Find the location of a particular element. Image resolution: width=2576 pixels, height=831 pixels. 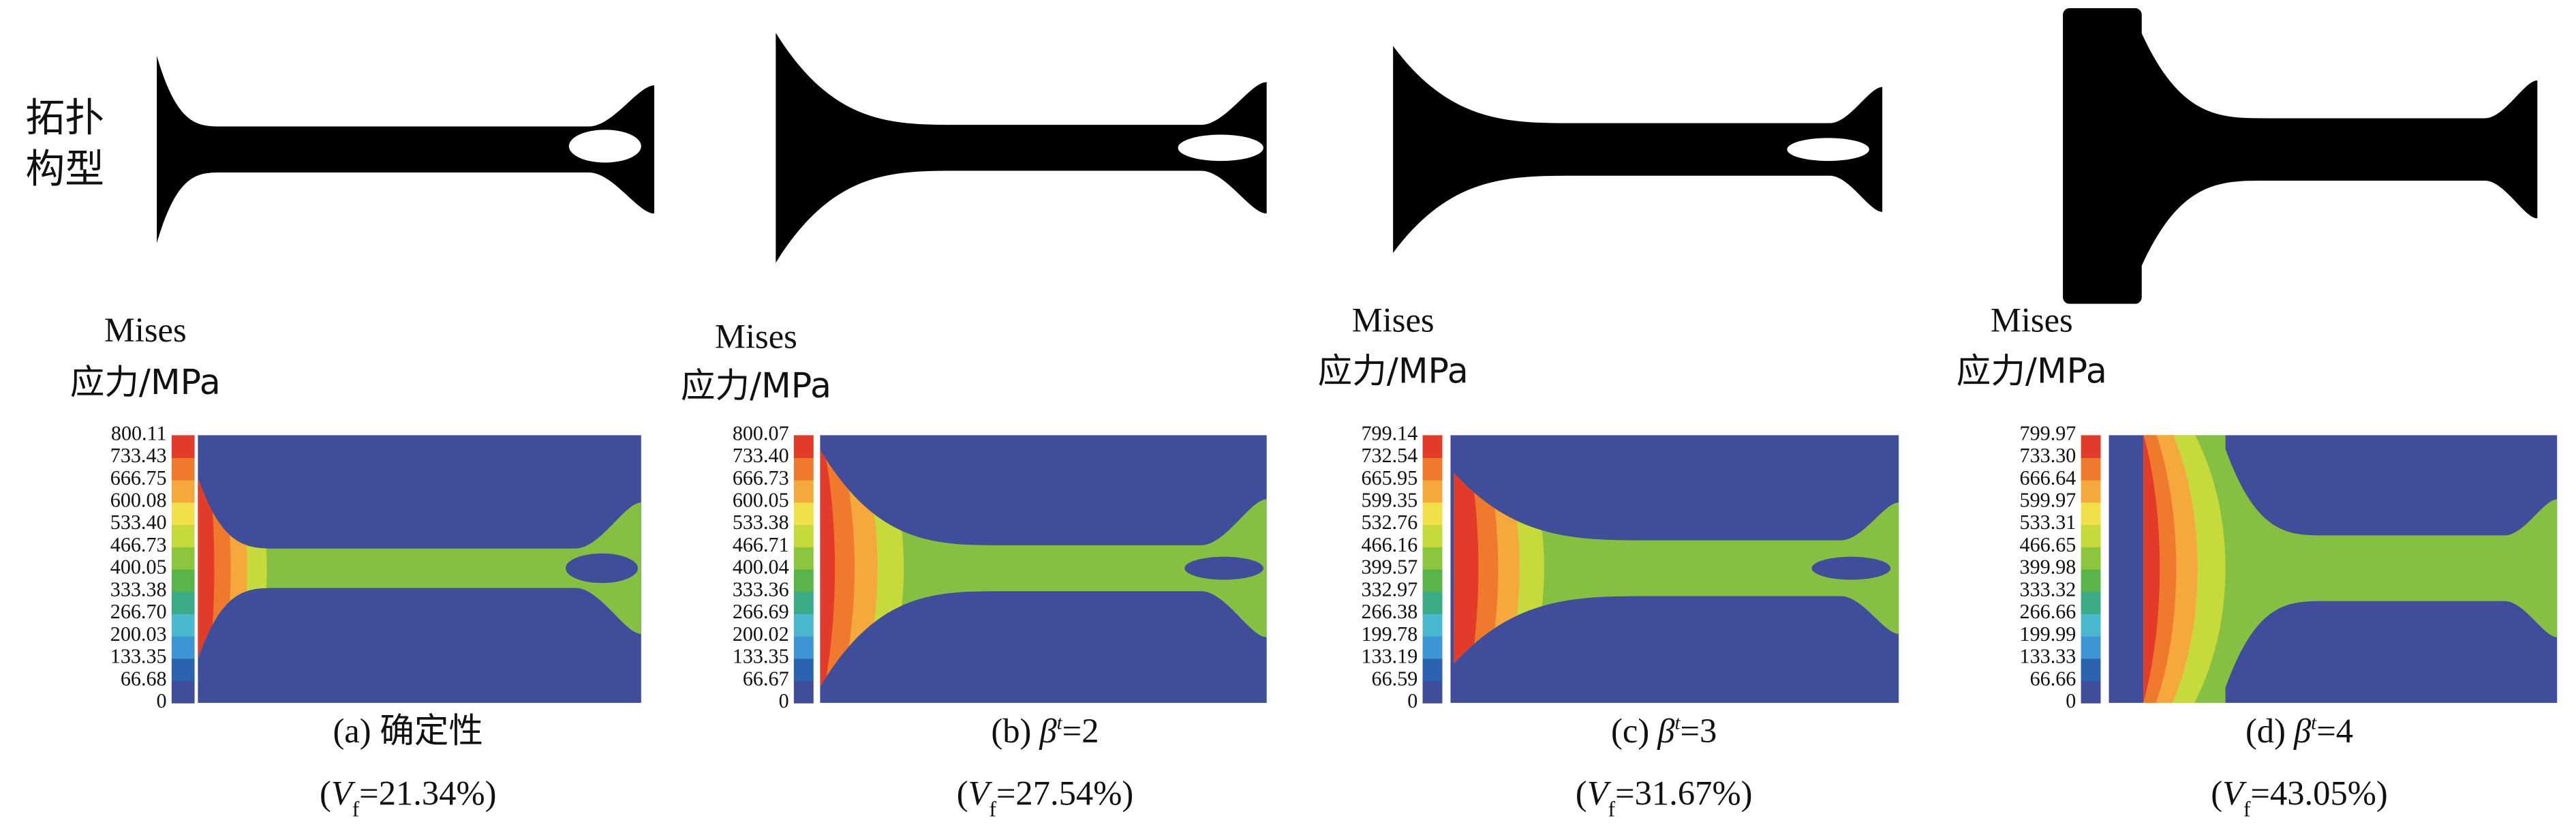

caption-value: =4 is located at coordinates (2334, 731).